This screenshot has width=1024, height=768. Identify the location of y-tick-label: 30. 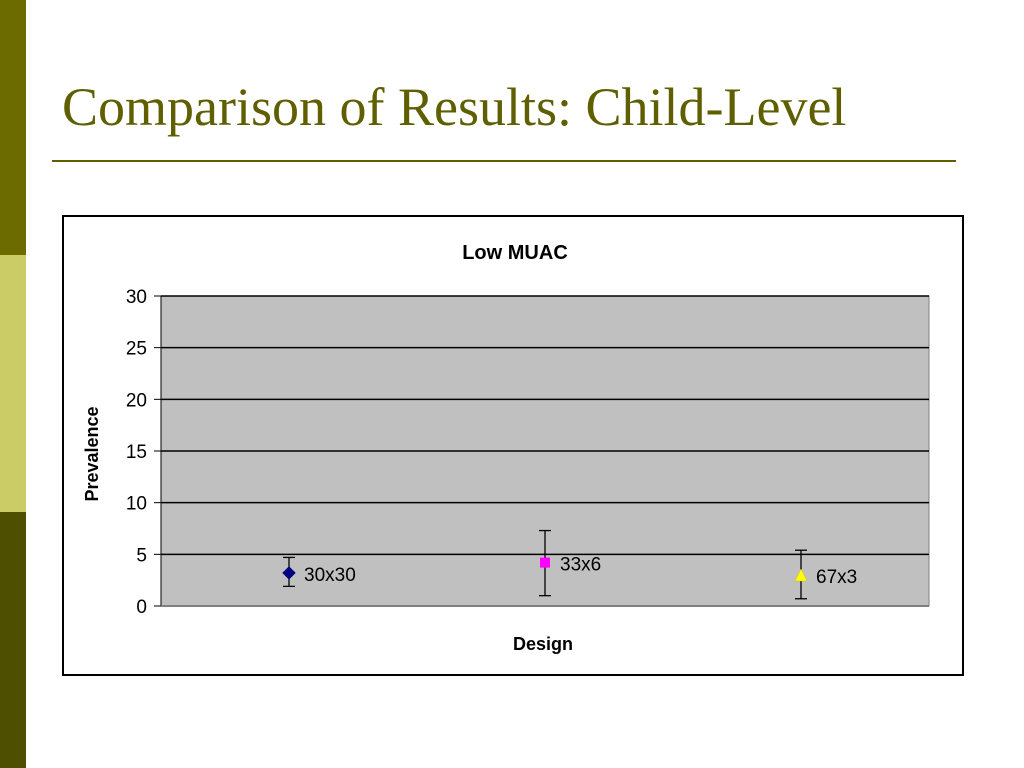
(136, 297).